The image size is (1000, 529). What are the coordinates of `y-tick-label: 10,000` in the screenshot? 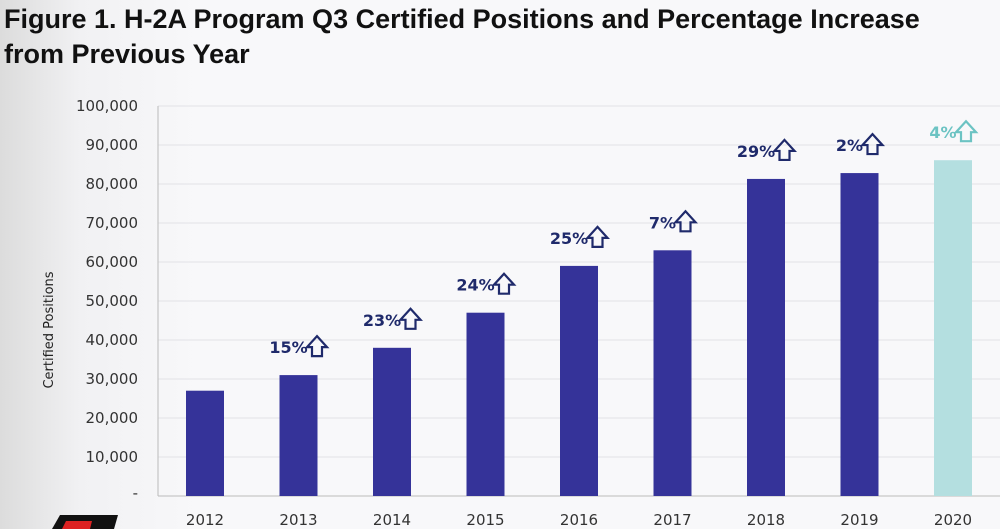 It's located at (112, 457).